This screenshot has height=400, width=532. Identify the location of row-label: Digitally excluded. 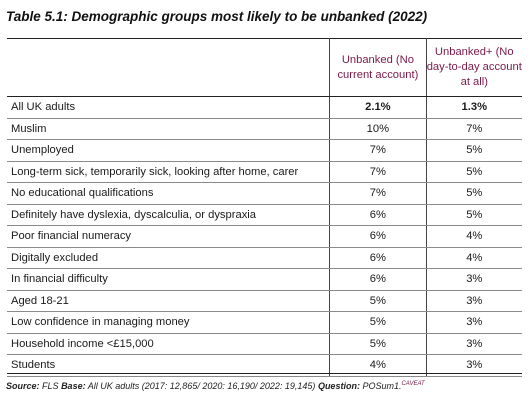
(168, 258).